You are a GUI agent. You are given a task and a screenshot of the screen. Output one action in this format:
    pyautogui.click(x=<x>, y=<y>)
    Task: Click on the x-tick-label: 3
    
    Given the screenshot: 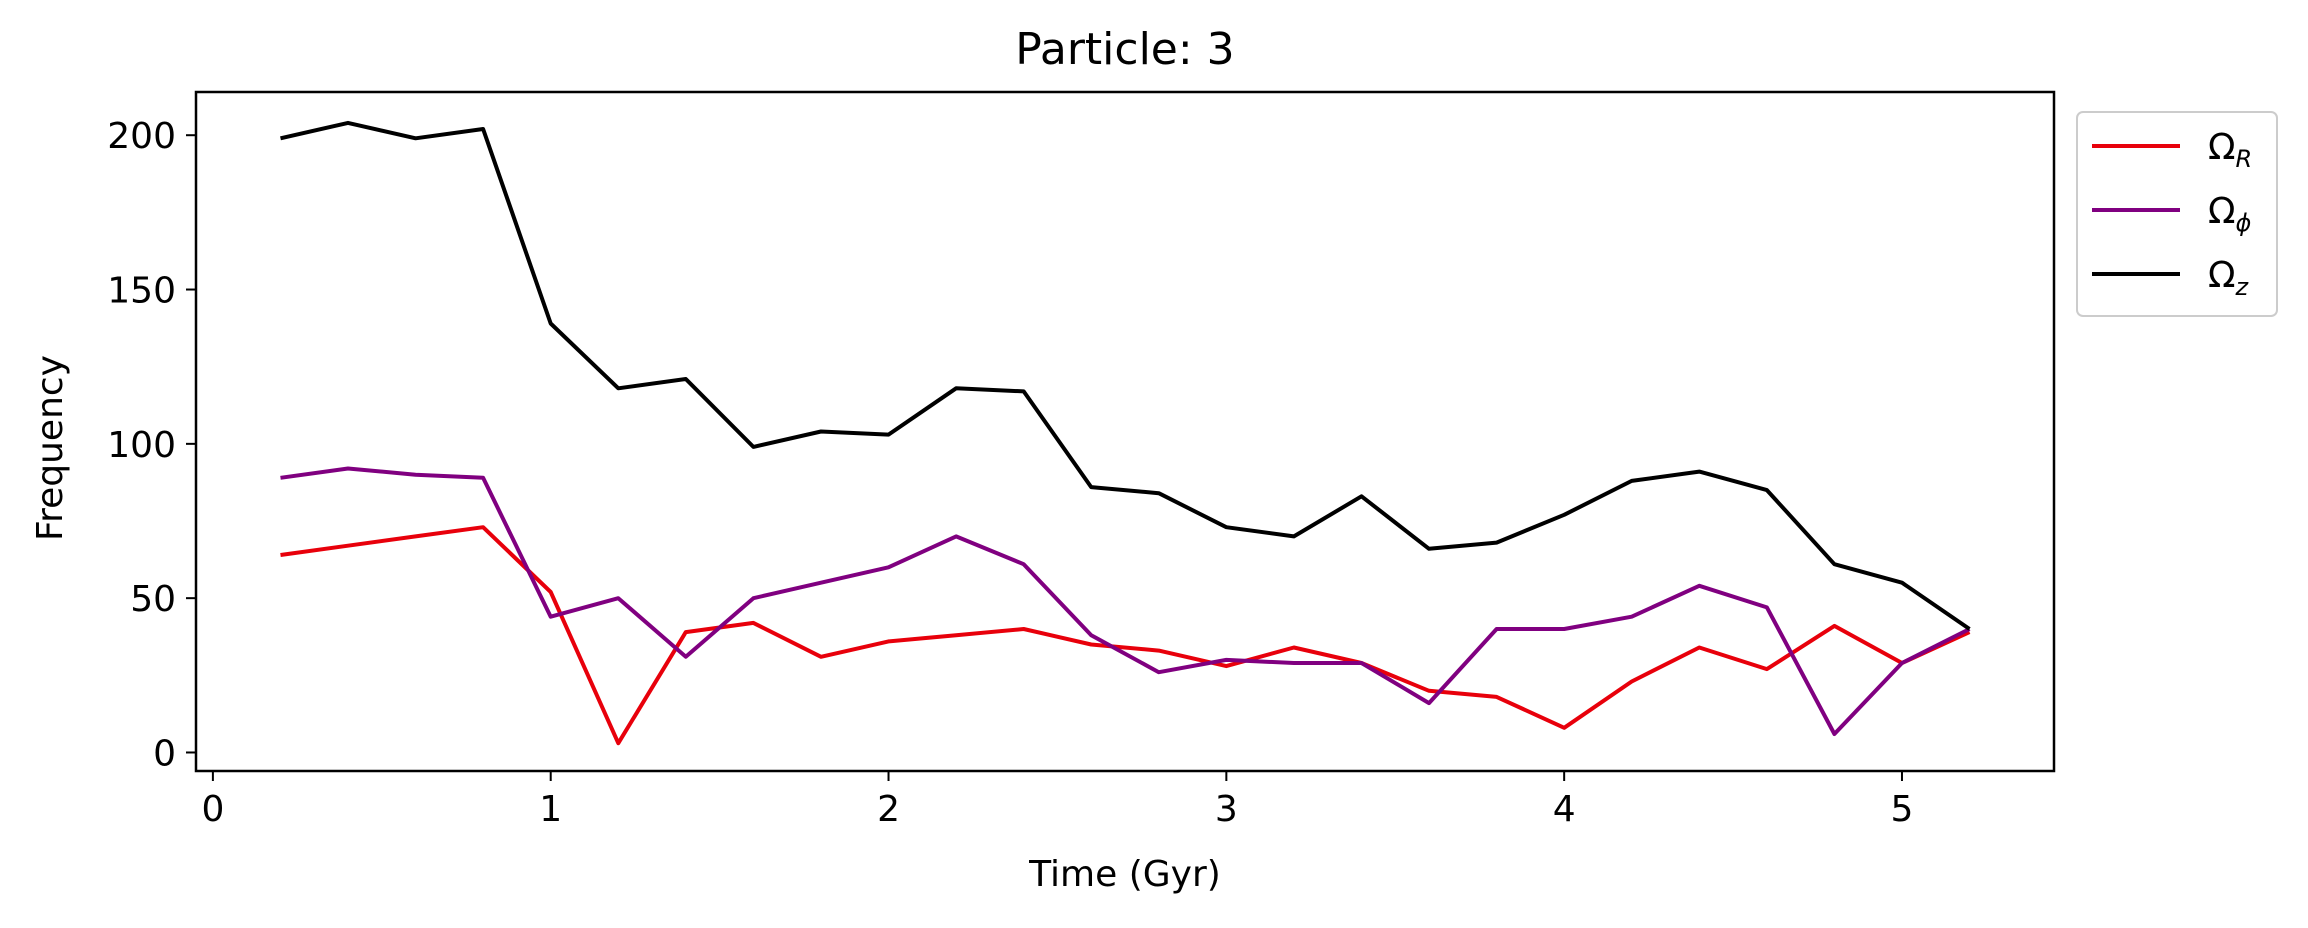 What is the action you would take?
    pyautogui.click(x=1226, y=809)
    